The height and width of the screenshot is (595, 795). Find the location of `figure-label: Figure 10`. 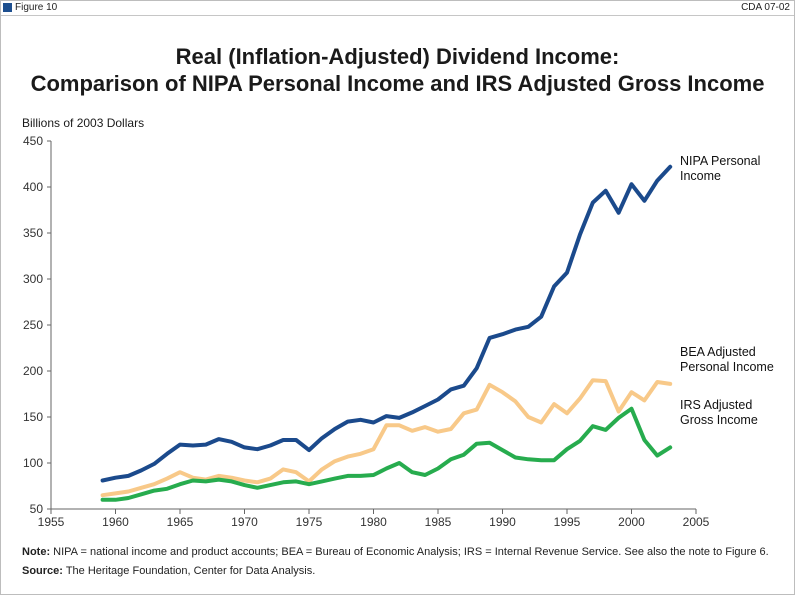

figure-label: Figure 10 is located at coordinates (36, 7).